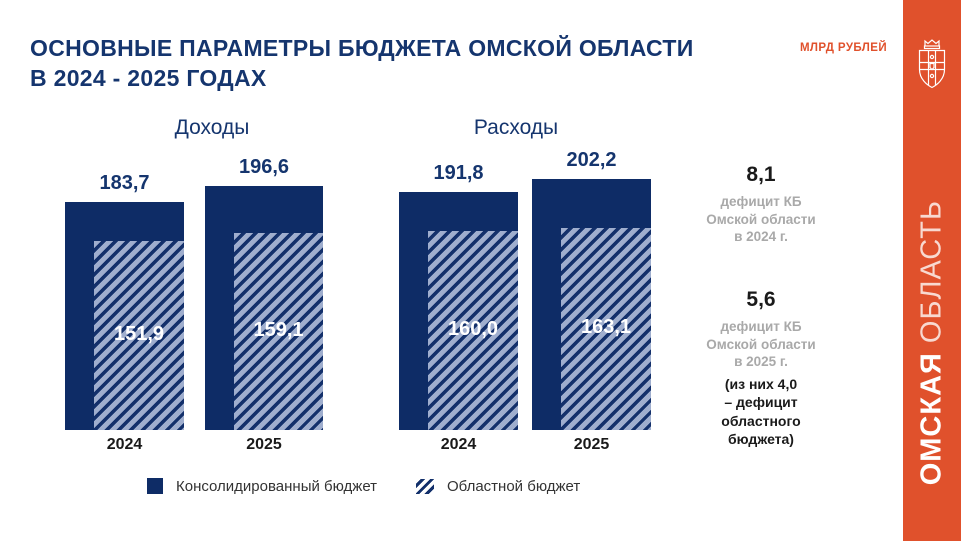  I want to click on deficit-2024-value: 8,1, so click(761, 174).